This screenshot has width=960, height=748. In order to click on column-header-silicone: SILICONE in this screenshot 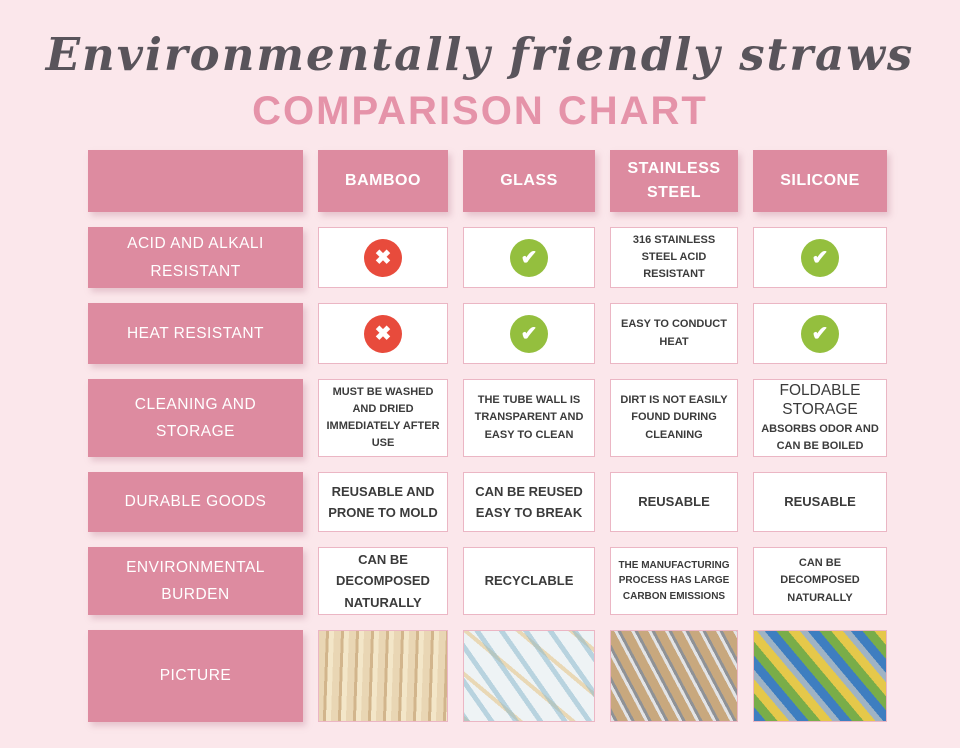, I will do `click(820, 181)`.